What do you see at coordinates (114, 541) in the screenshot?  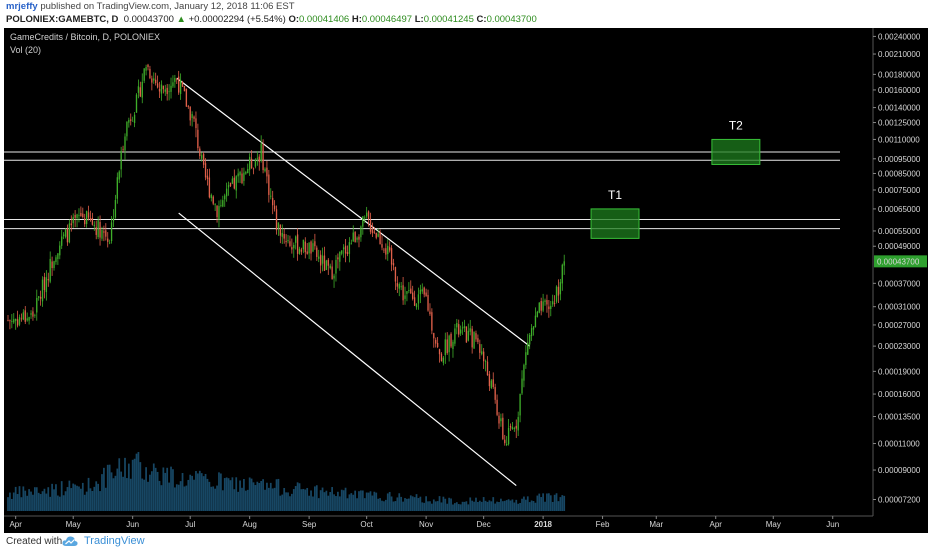 I see `tradingview-brand: TradingView` at bounding box center [114, 541].